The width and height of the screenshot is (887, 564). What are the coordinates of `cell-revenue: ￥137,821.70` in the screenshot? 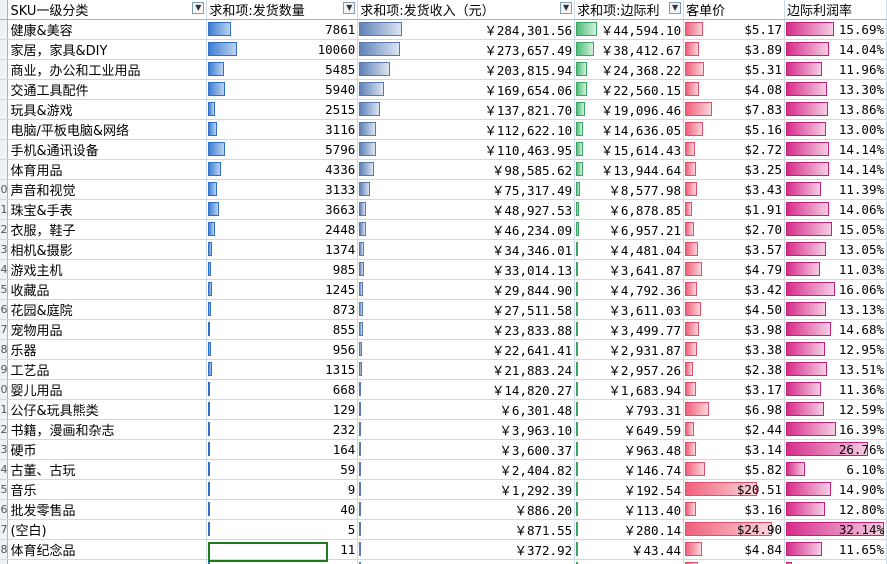 It's located at (466, 109).